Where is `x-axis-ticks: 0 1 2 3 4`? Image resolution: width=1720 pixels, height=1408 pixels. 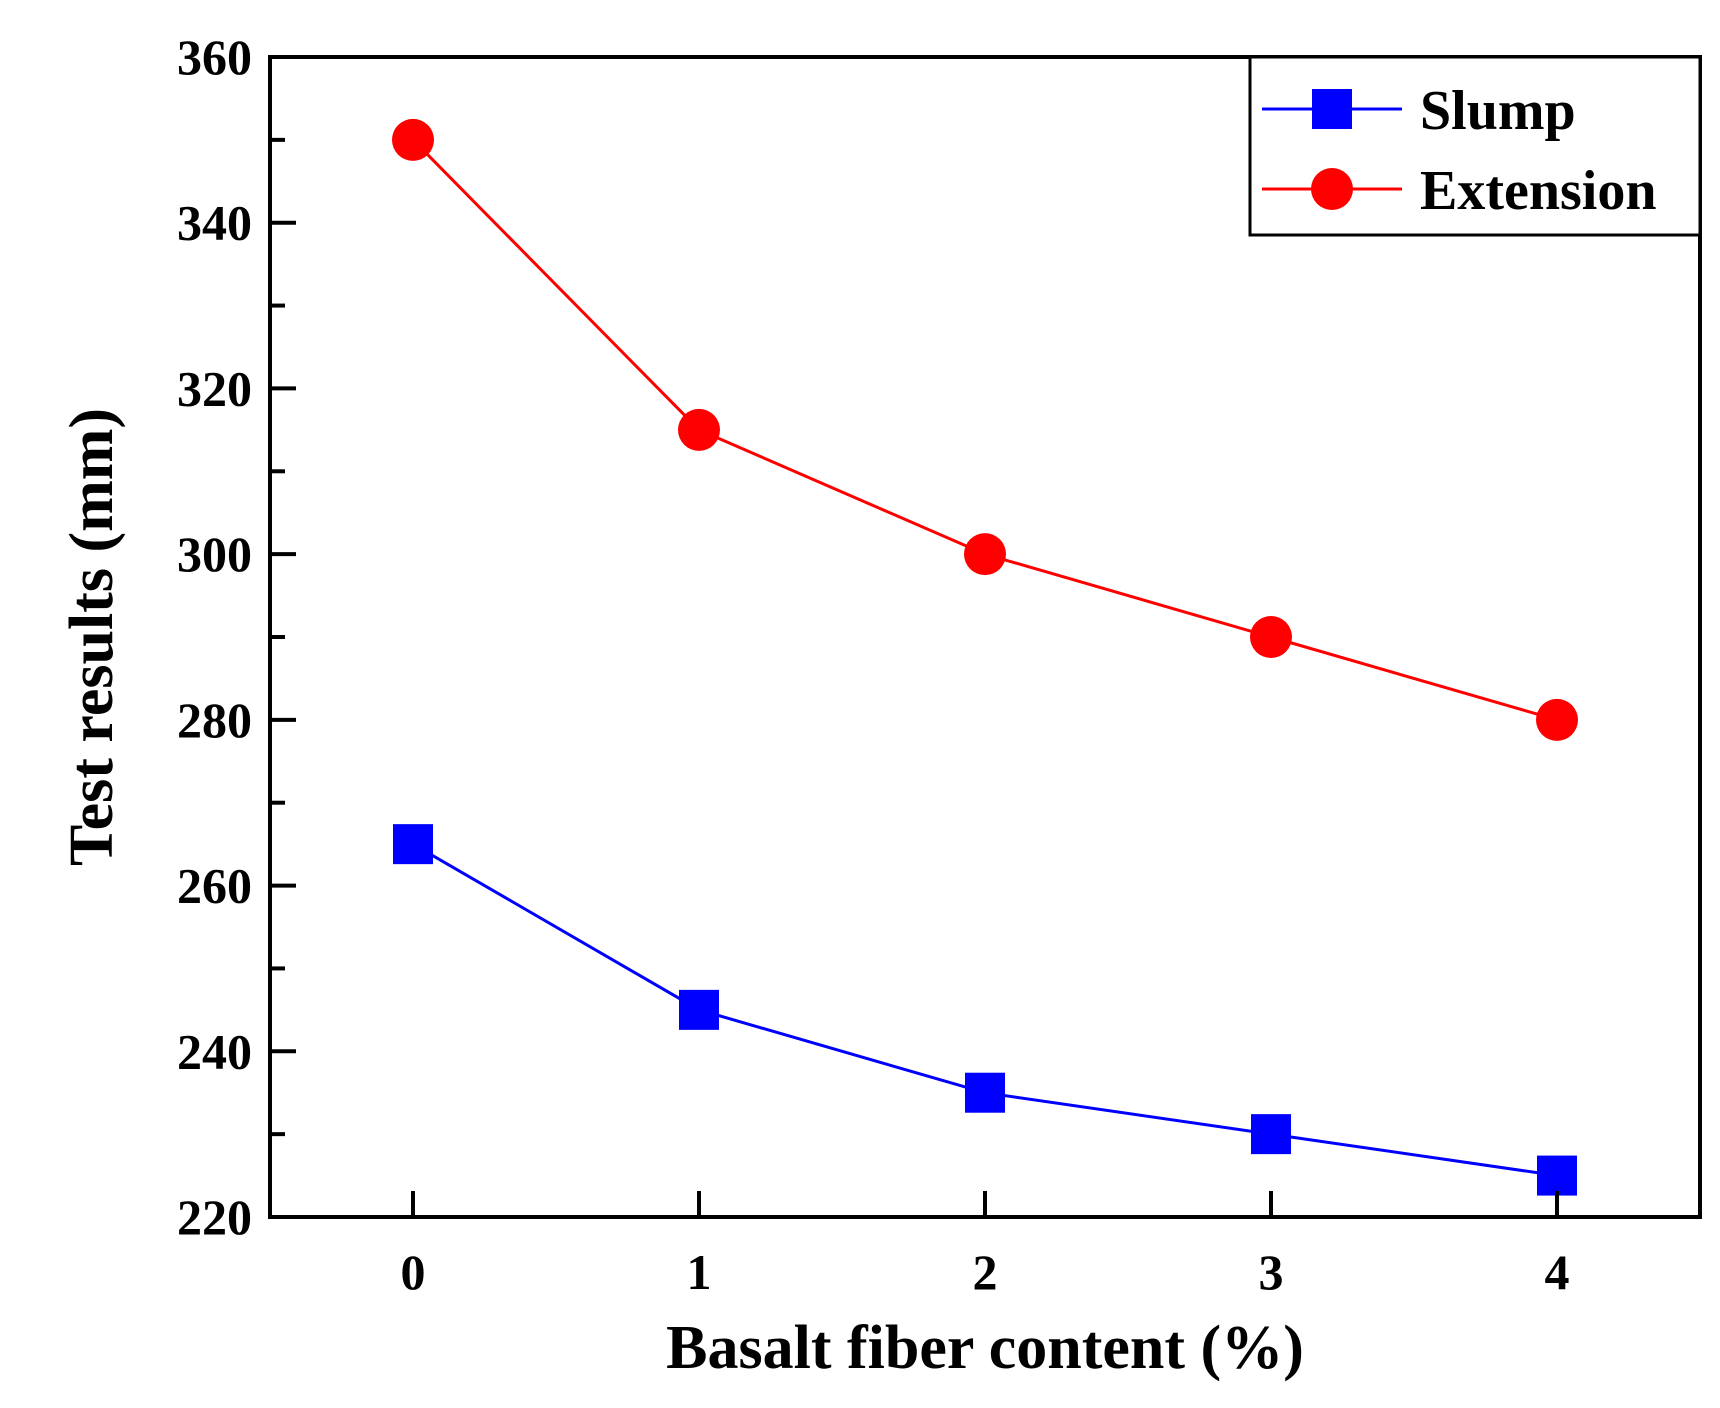 x-axis-ticks: 0 1 2 3 4 is located at coordinates (985, 1245).